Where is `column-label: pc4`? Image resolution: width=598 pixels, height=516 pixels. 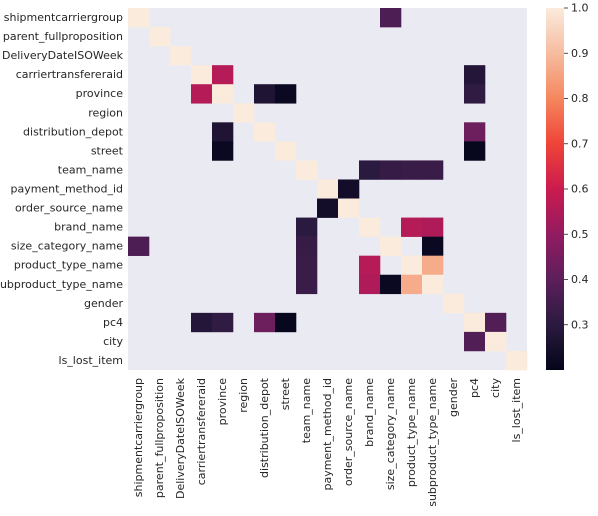
column-label: pc4 is located at coordinates (474, 388).